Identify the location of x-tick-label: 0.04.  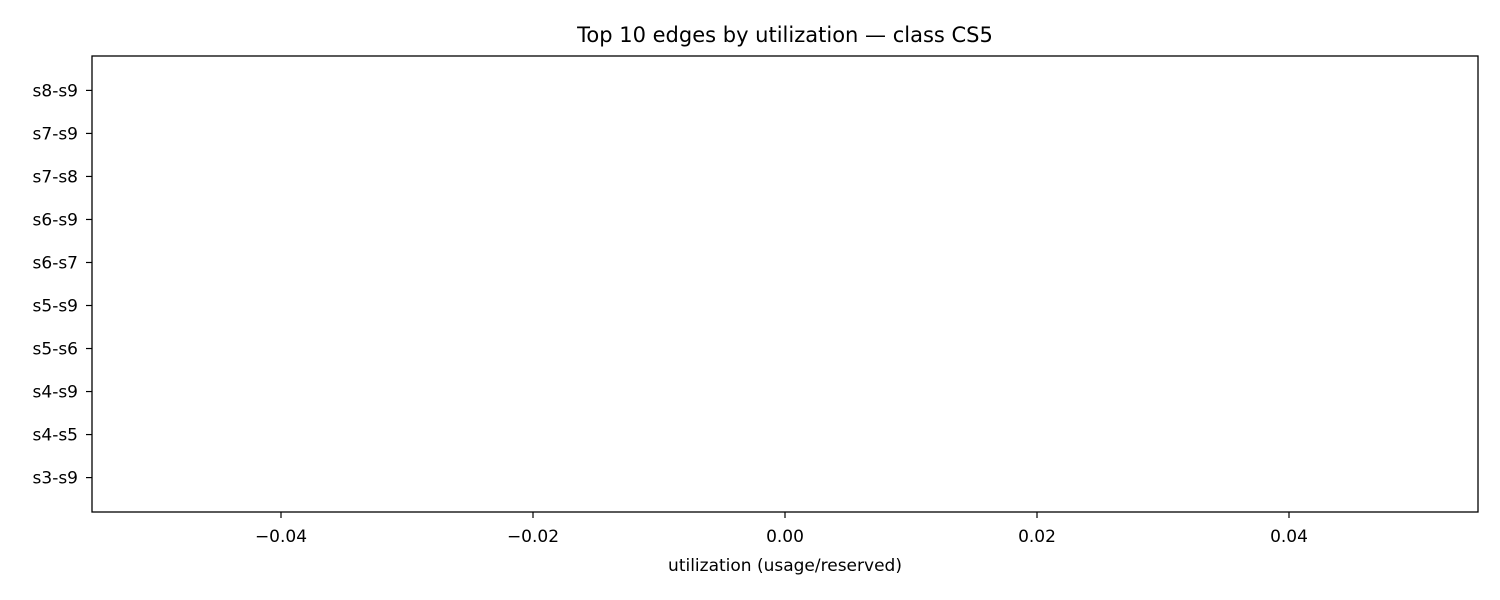
(1289, 537).